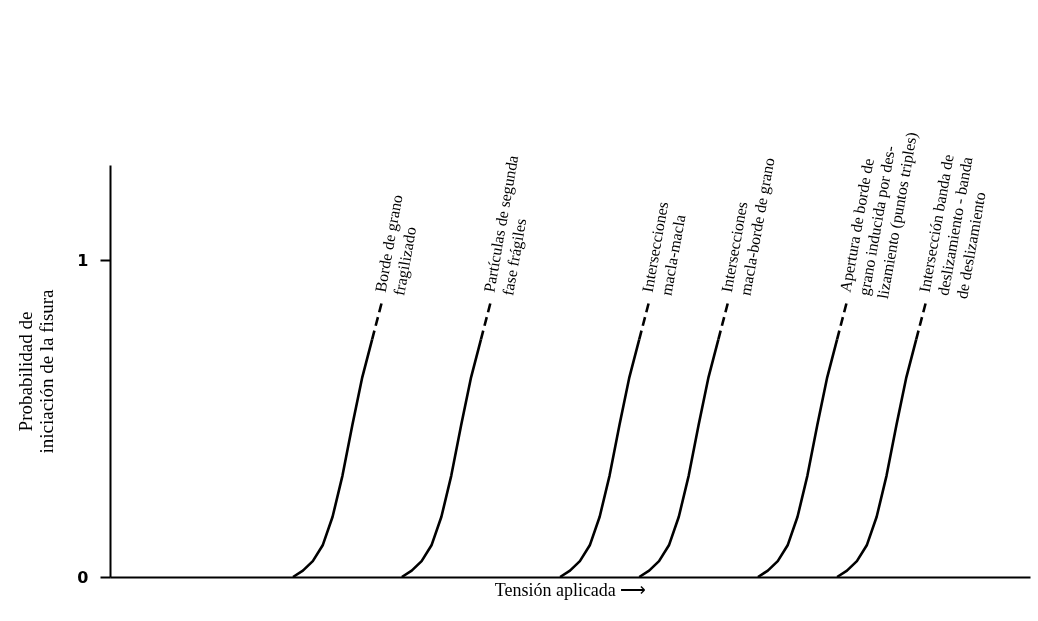 The height and width of the screenshot is (621, 1038). Describe the element at coordinates (748, 226) in the screenshot. I see `text: Intersecciones macla-borde de grano` at that location.